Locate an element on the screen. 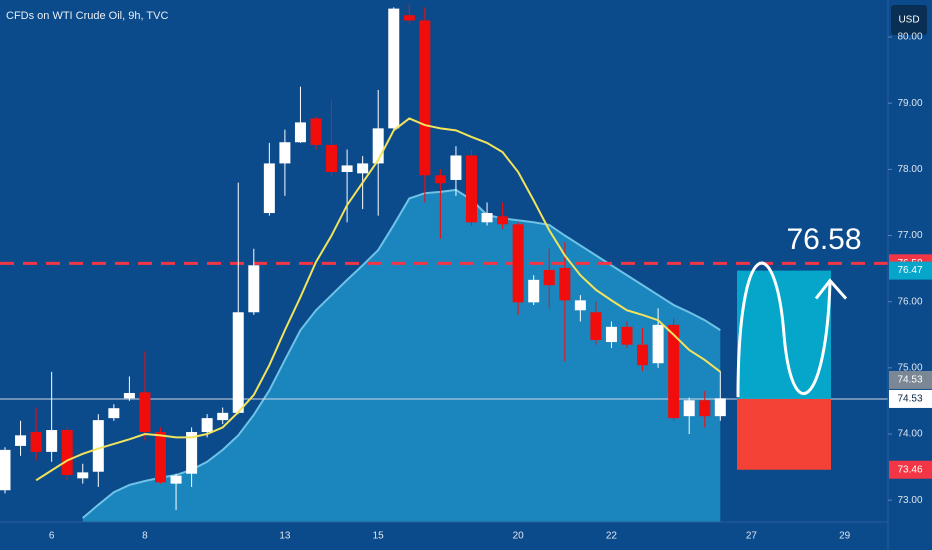  y-tick-label: 80.00 is located at coordinates (909, 37).